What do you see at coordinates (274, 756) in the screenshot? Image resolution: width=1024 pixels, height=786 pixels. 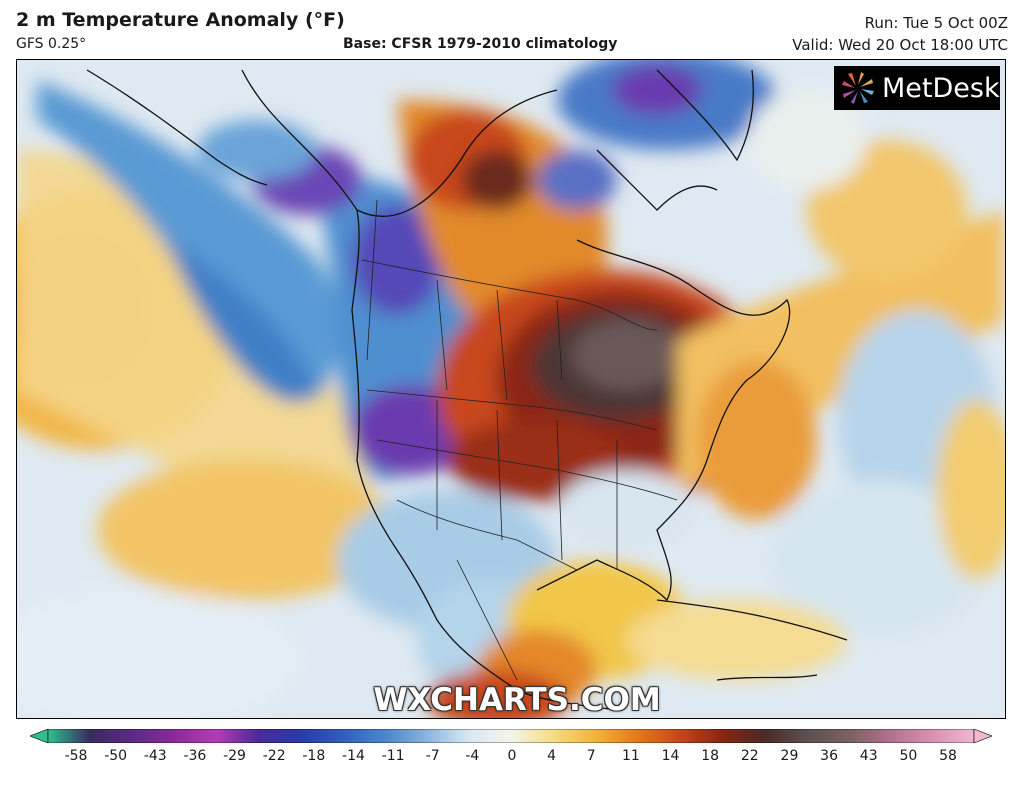 I see `colorbar-tick-label: -22` at bounding box center [274, 756].